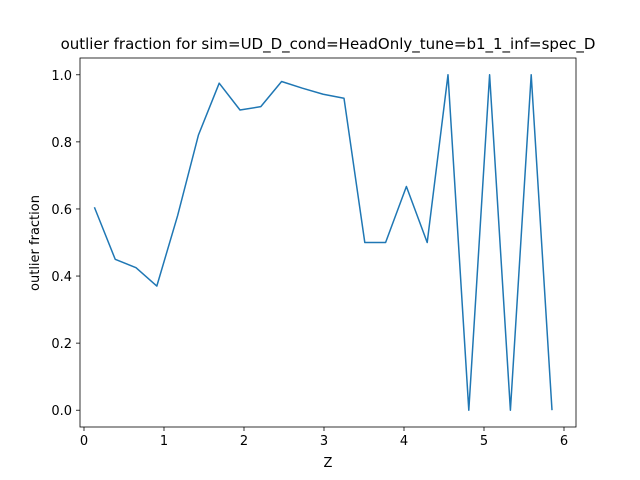 The height and width of the screenshot is (480, 640). What do you see at coordinates (61, 411) in the screenshot?
I see `y-tick-label: 0.0` at bounding box center [61, 411].